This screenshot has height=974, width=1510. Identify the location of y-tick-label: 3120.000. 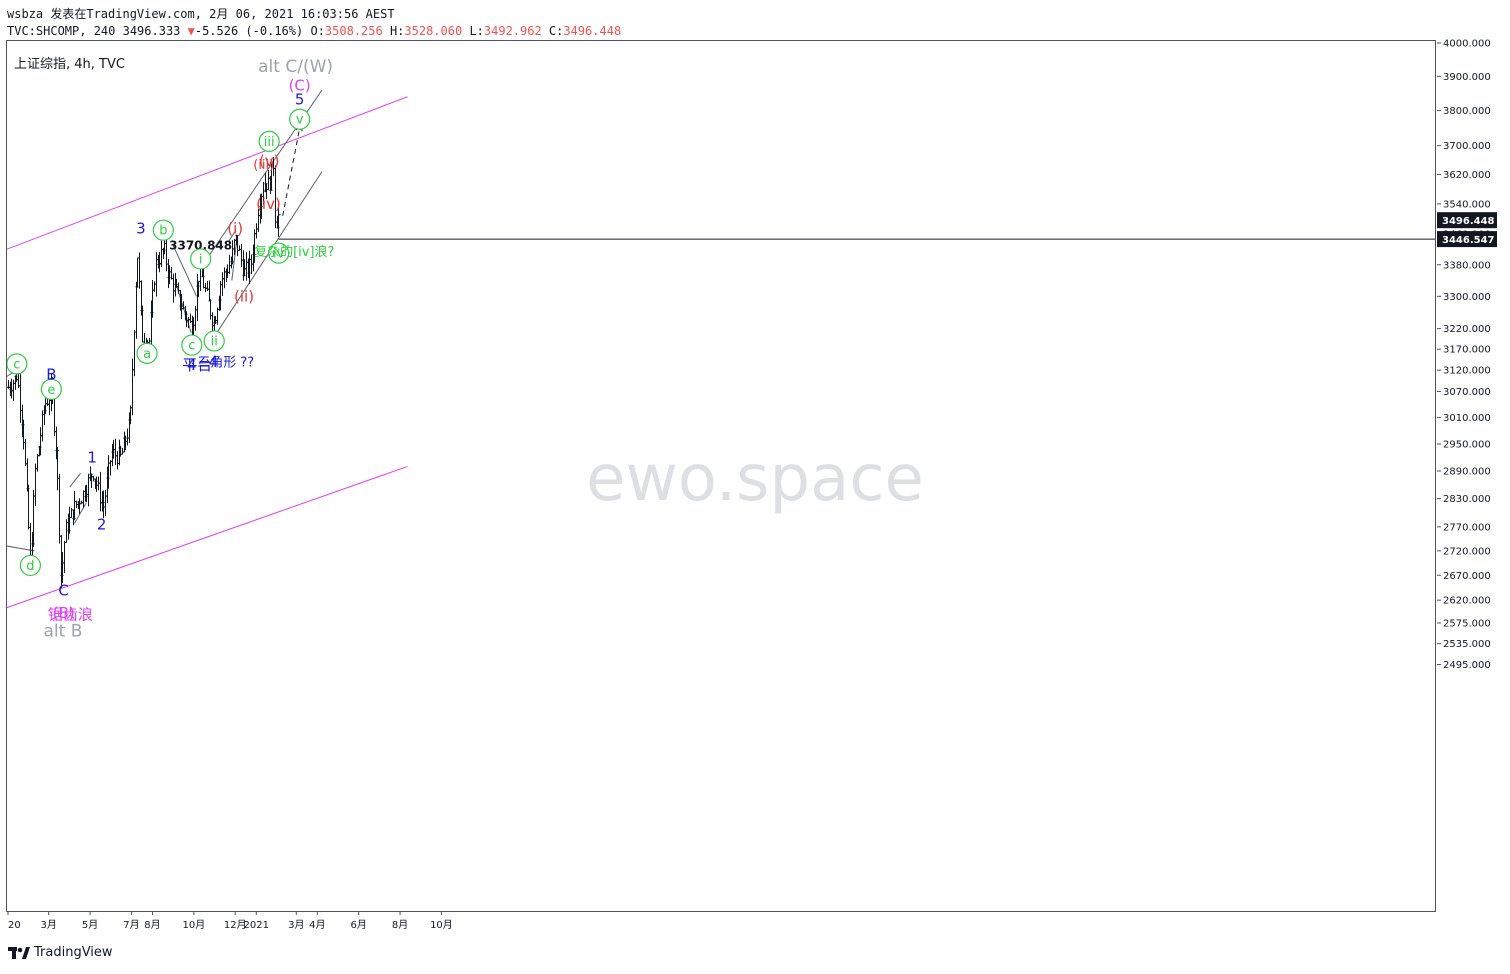
(1467, 371).